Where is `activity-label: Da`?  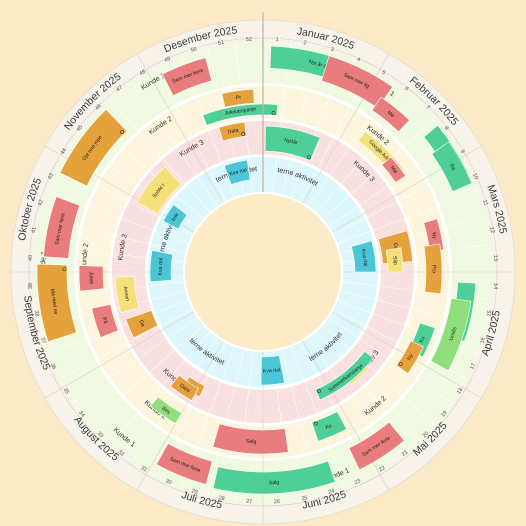
activity-label: Da is located at coordinates (142, 323).